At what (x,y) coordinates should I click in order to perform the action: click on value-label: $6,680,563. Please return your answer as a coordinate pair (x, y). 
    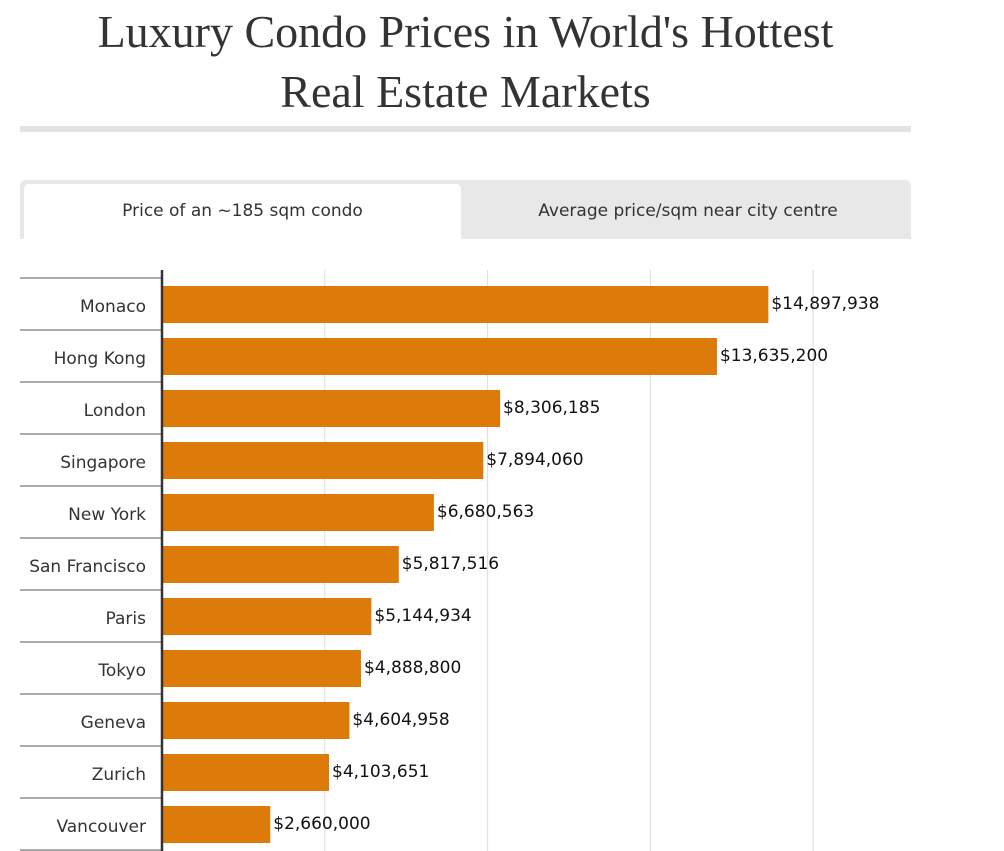
    Looking at the image, I should click on (485, 512).